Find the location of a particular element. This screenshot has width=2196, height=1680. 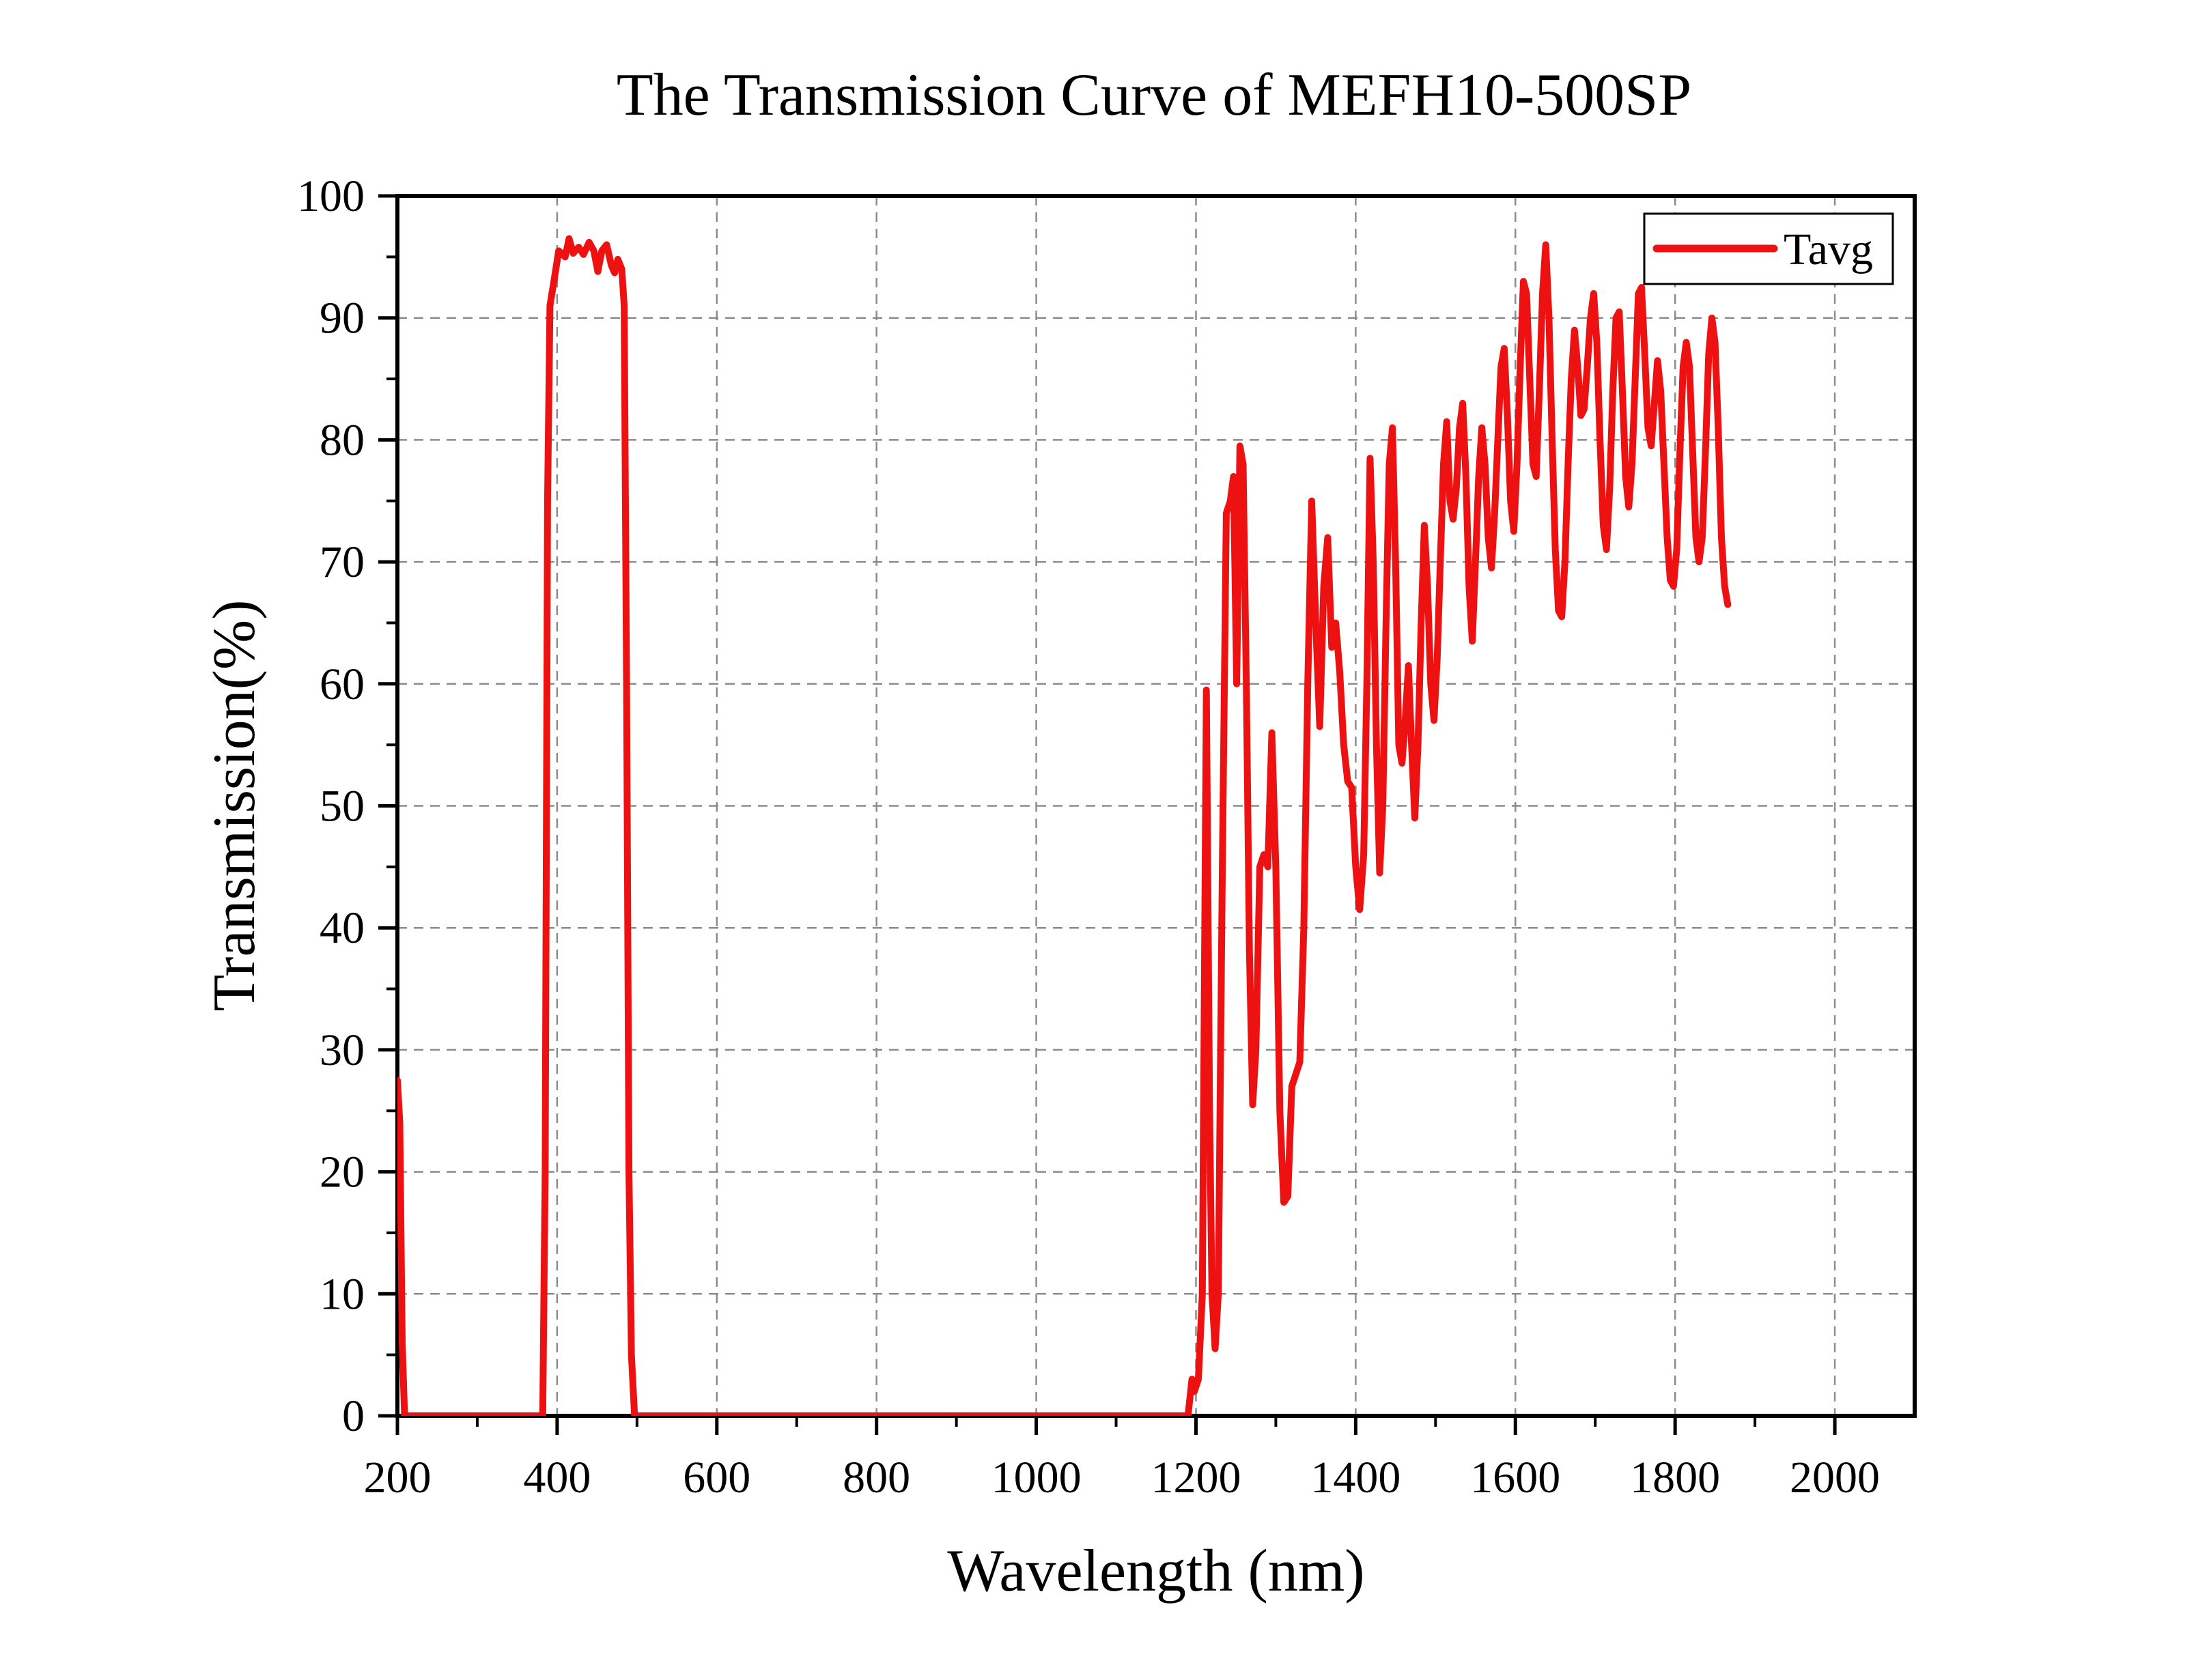

x-tick-label: 1400 is located at coordinates (1355, 1478).